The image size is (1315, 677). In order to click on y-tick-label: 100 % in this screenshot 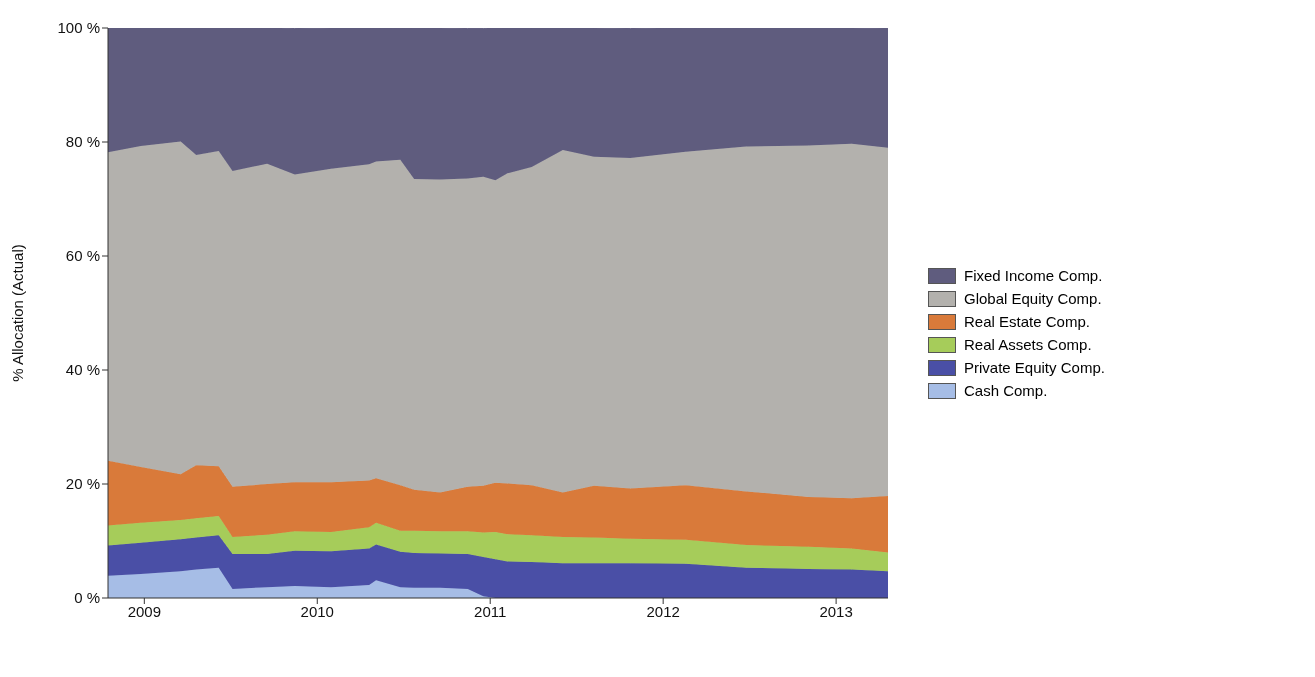, I will do `click(78, 28)`.